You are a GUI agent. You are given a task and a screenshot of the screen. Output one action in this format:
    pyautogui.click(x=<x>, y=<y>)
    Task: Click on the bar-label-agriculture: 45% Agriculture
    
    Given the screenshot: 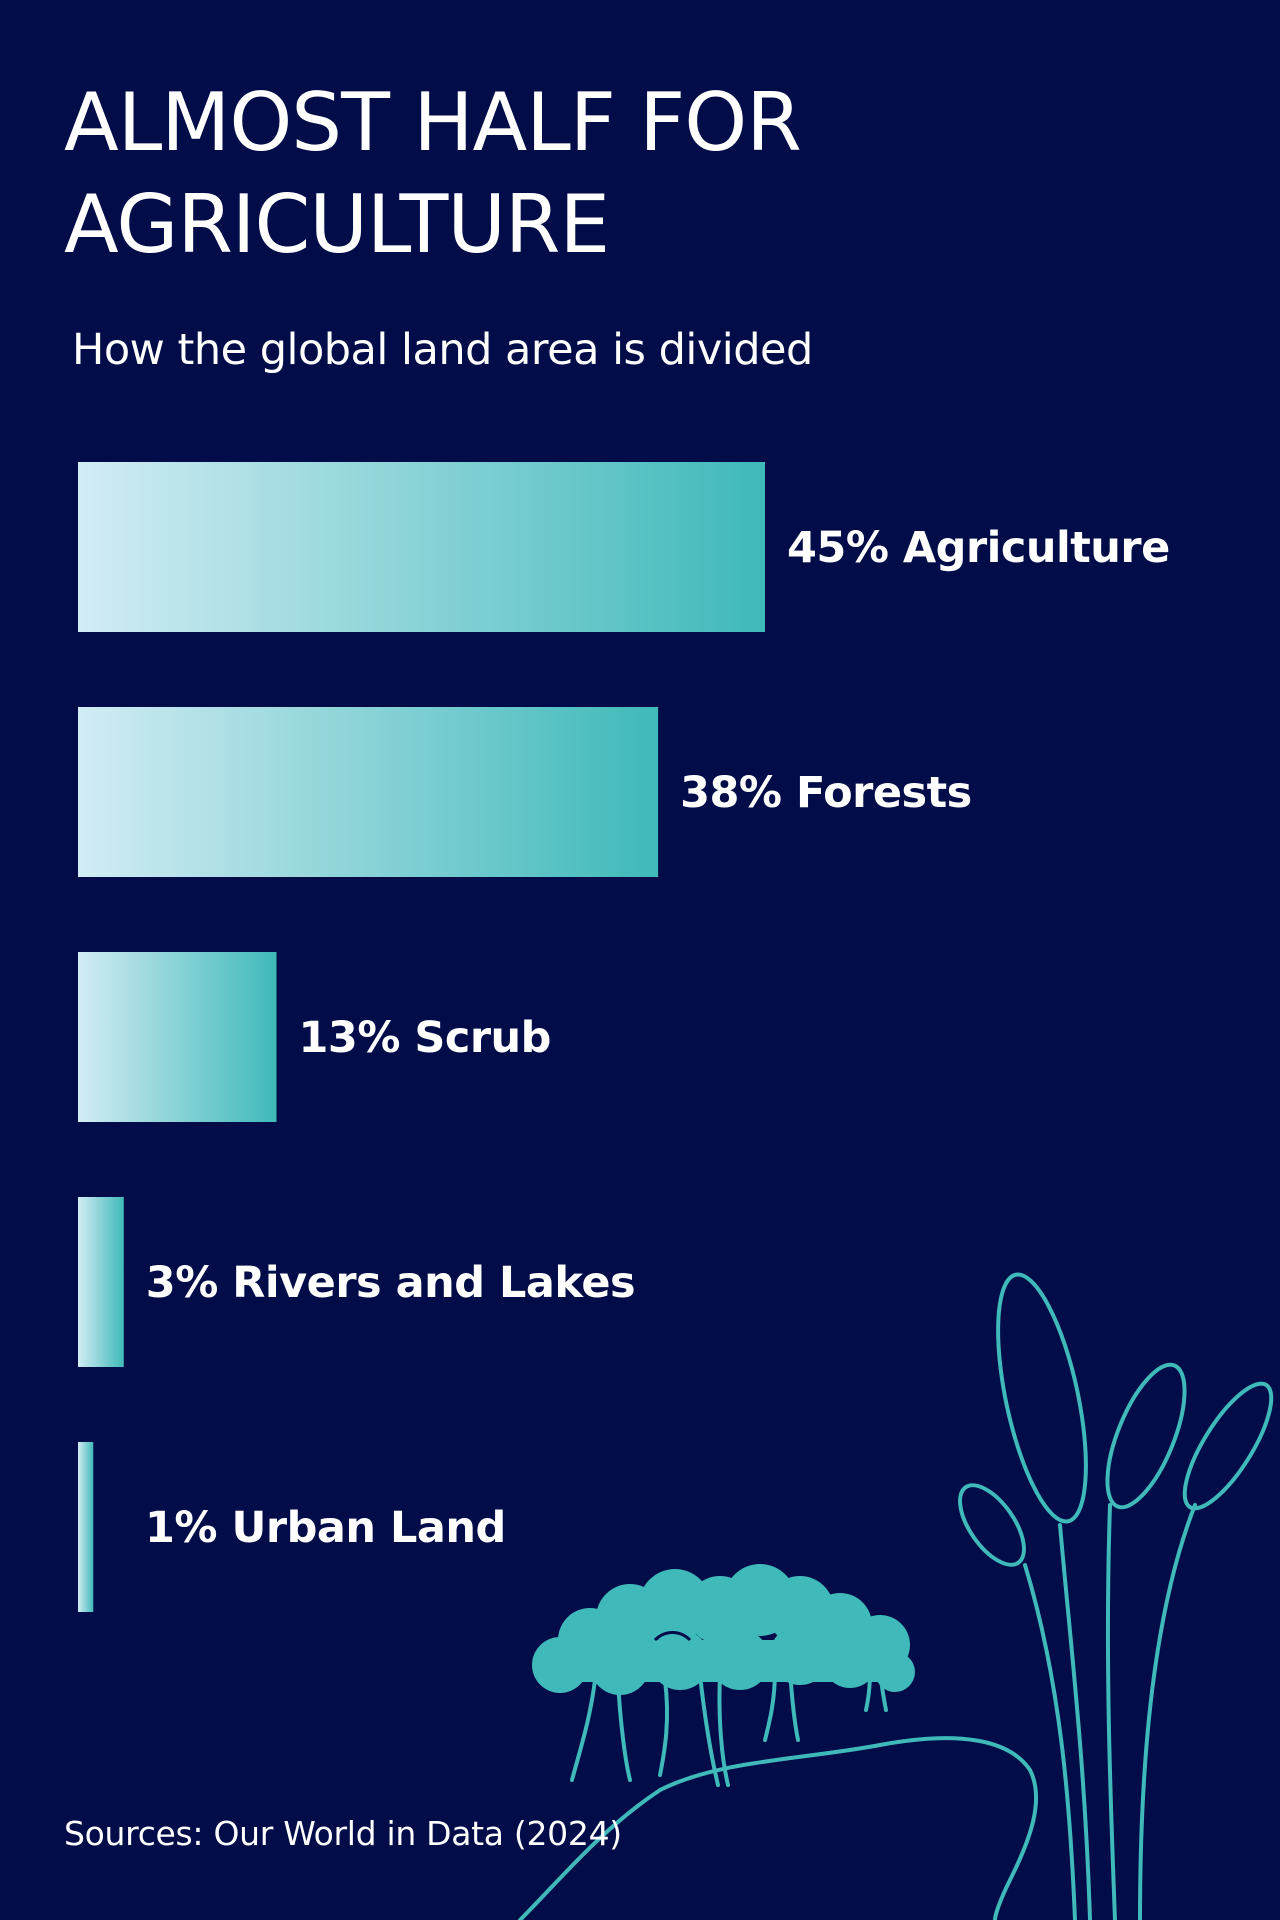 What is the action you would take?
    pyautogui.click(x=978, y=548)
    